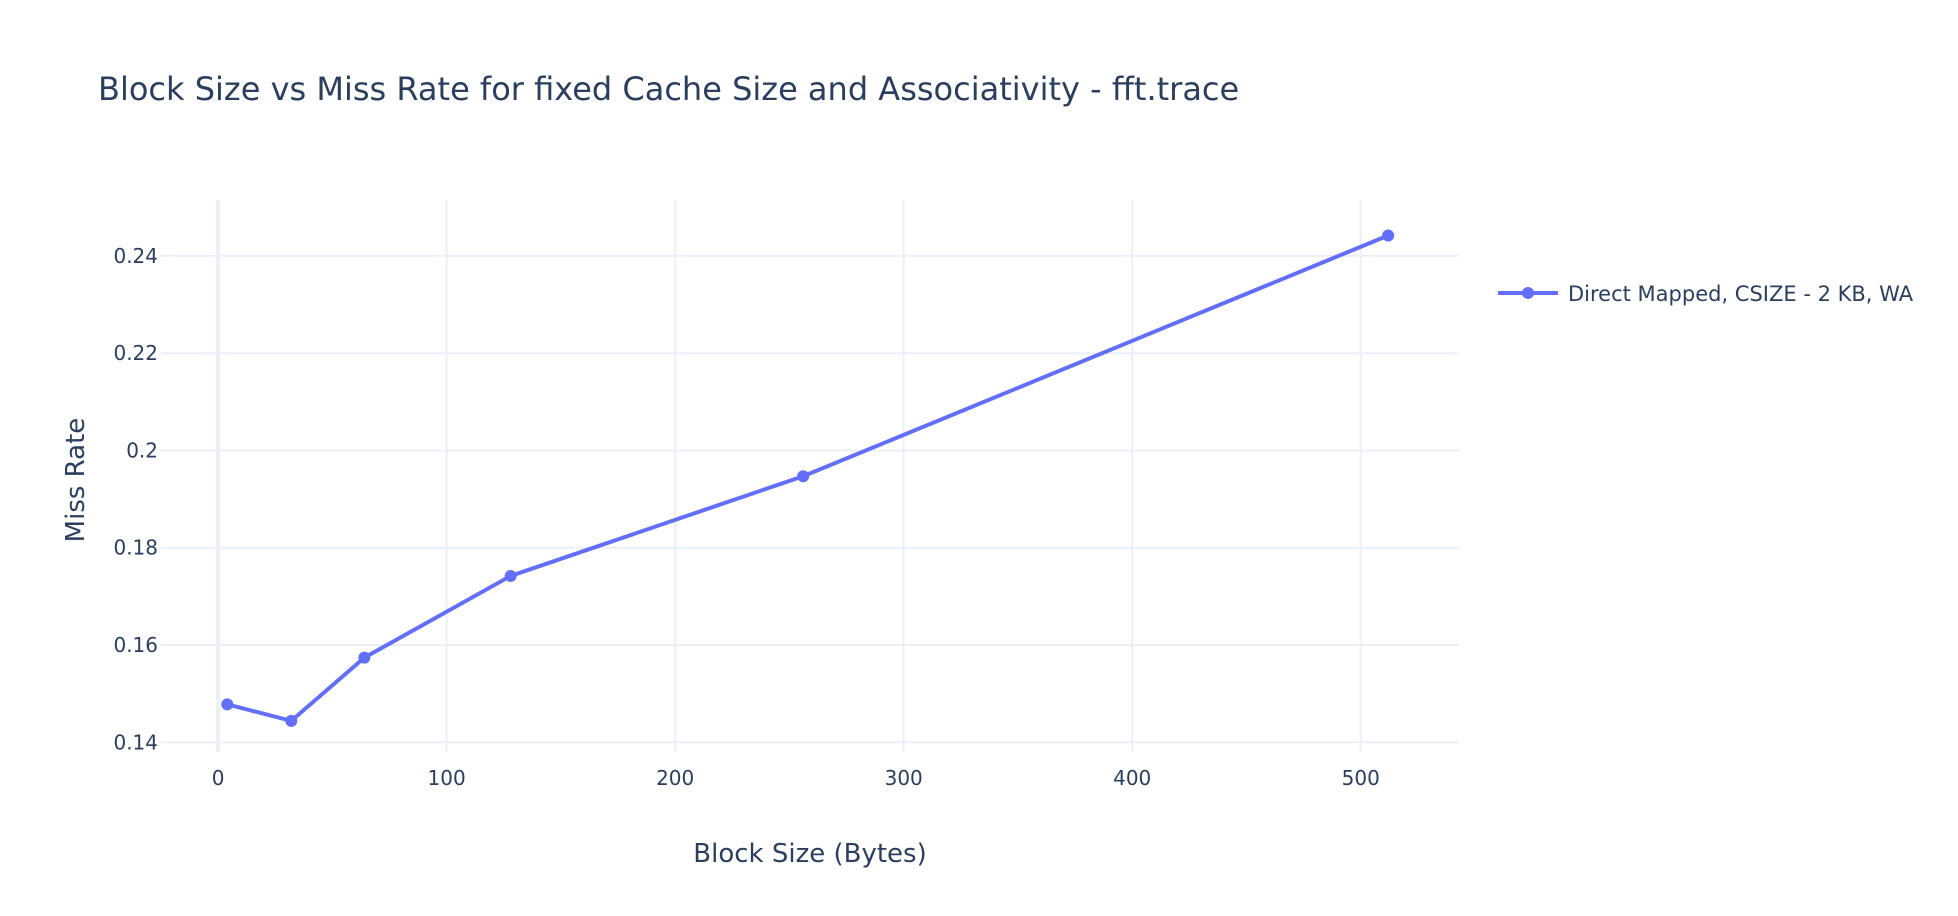  Describe the element at coordinates (1528, 293) in the screenshot. I see `legend-marker` at that location.